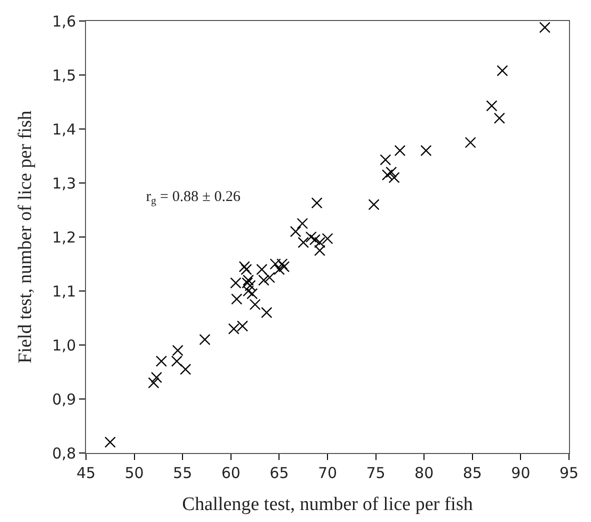 The height and width of the screenshot is (522, 591). What do you see at coordinates (424, 473) in the screenshot?
I see `x-tick-label: 80` at bounding box center [424, 473].